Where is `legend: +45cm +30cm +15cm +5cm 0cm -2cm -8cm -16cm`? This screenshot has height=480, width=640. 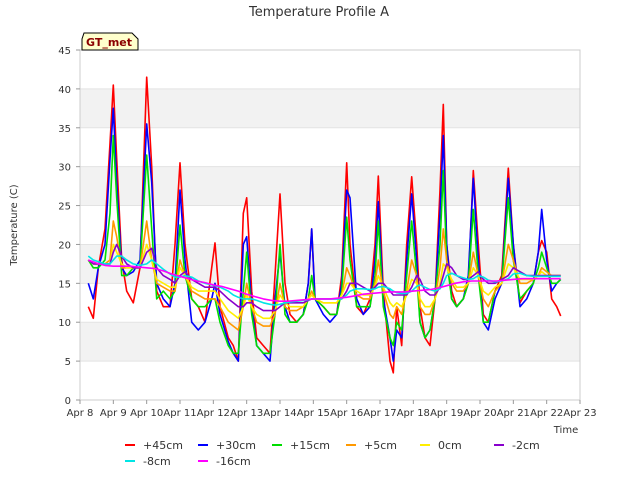 legend: +45cm +30cm +15cm +5cm 0cm -2cm -8cm -16cm is located at coordinates (332, 453).